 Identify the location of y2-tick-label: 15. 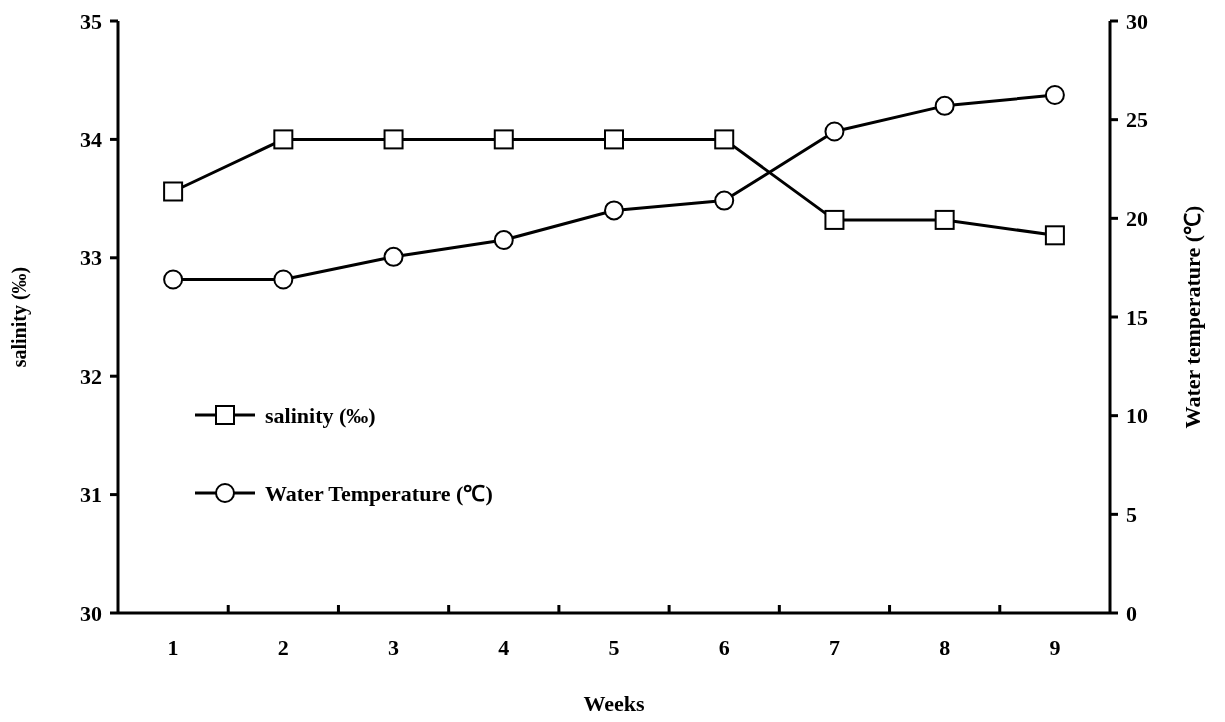
(1137, 317).